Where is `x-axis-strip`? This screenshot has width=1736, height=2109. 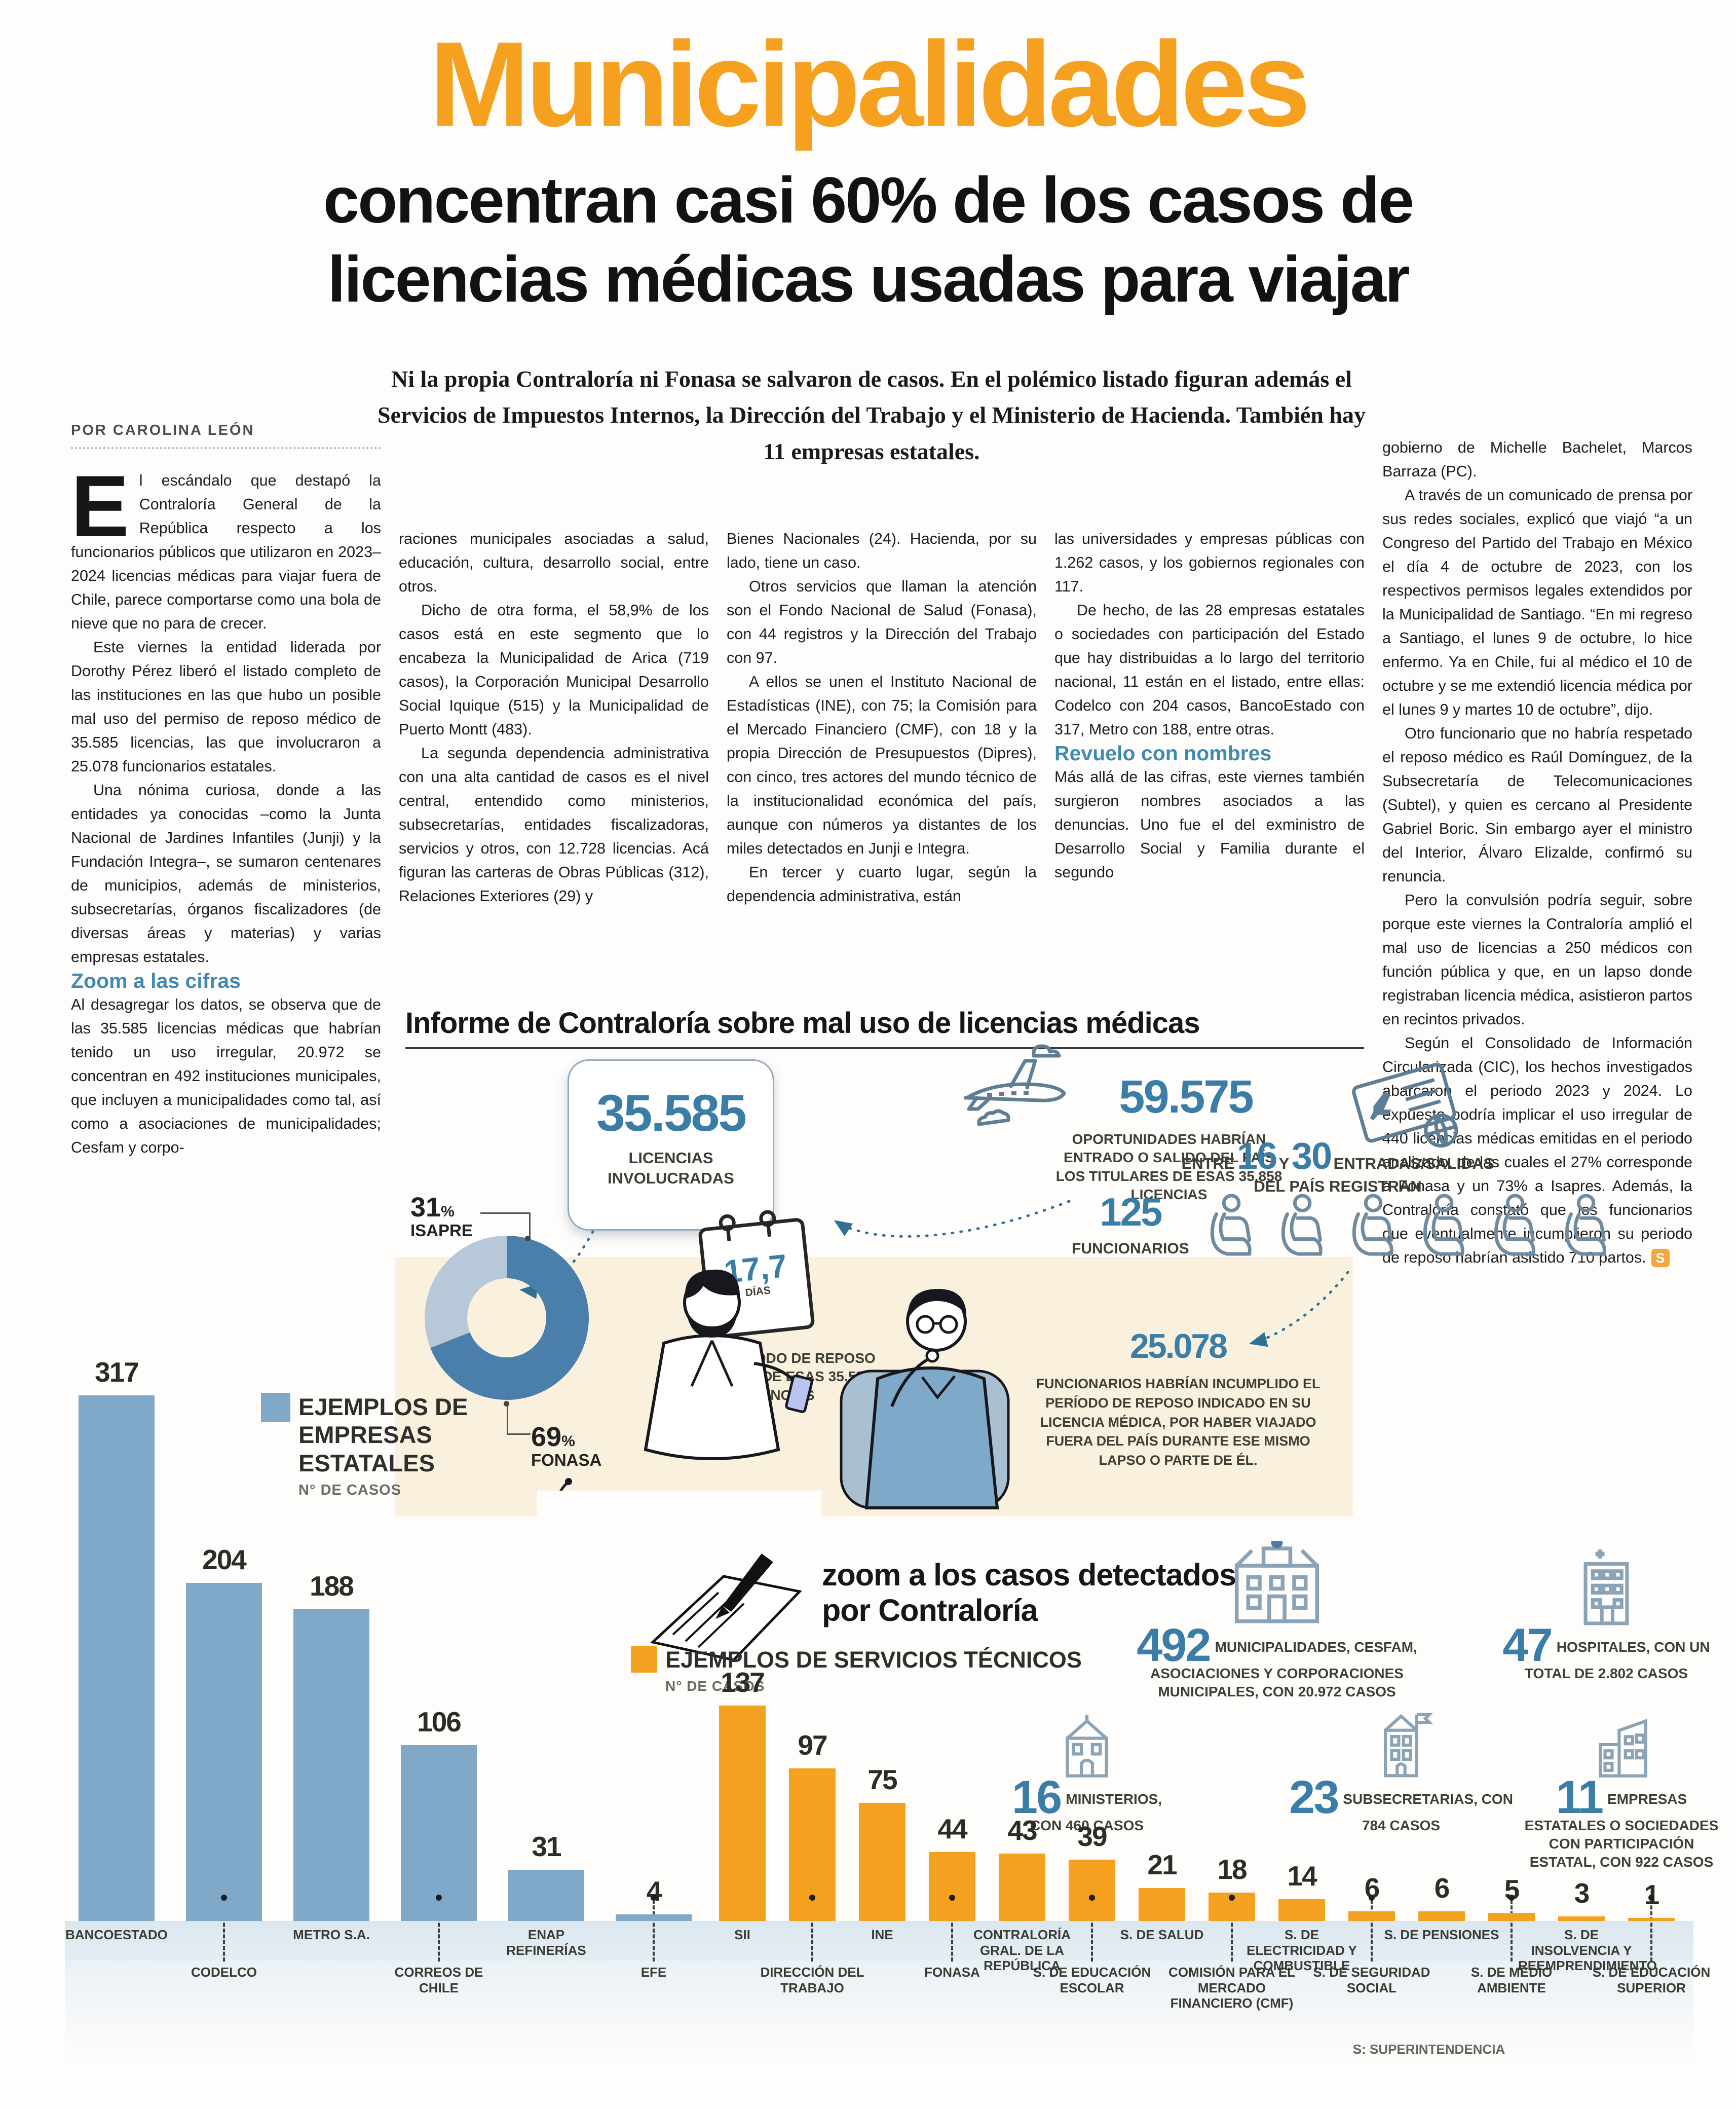 x-axis-strip is located at coordinates (879, 1941).